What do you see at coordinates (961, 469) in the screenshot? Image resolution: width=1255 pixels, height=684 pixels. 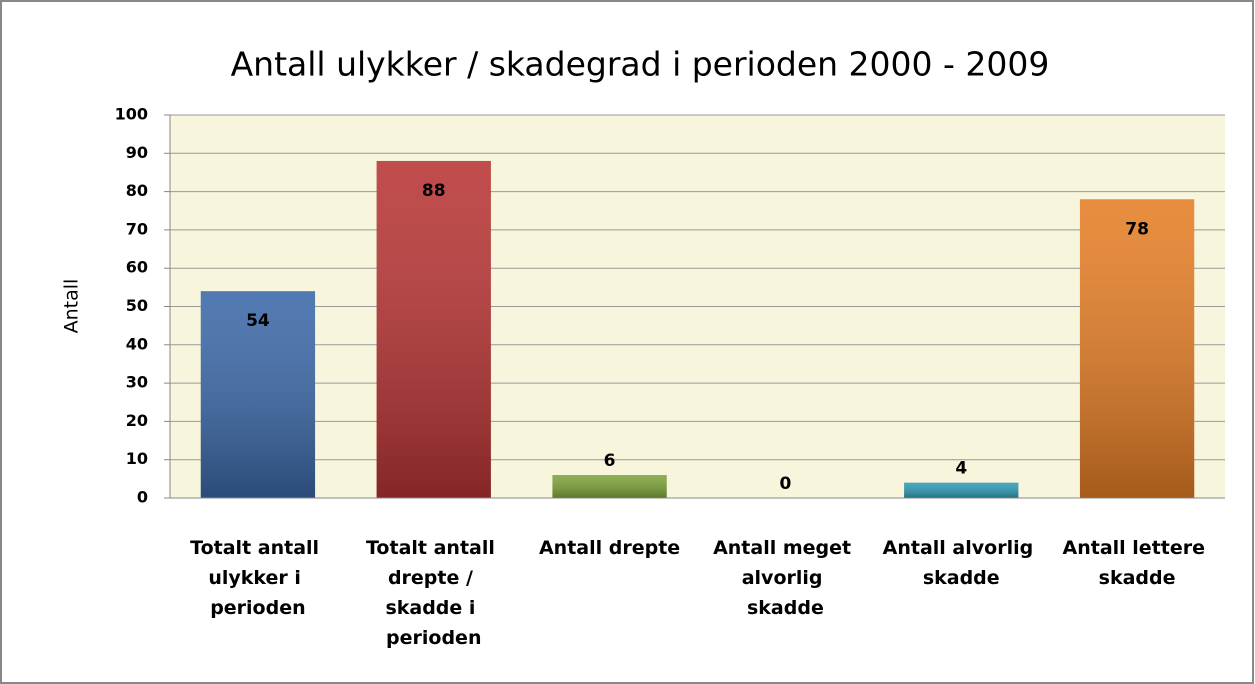 I see `value-label: 4` at bounding box center [961, 469].